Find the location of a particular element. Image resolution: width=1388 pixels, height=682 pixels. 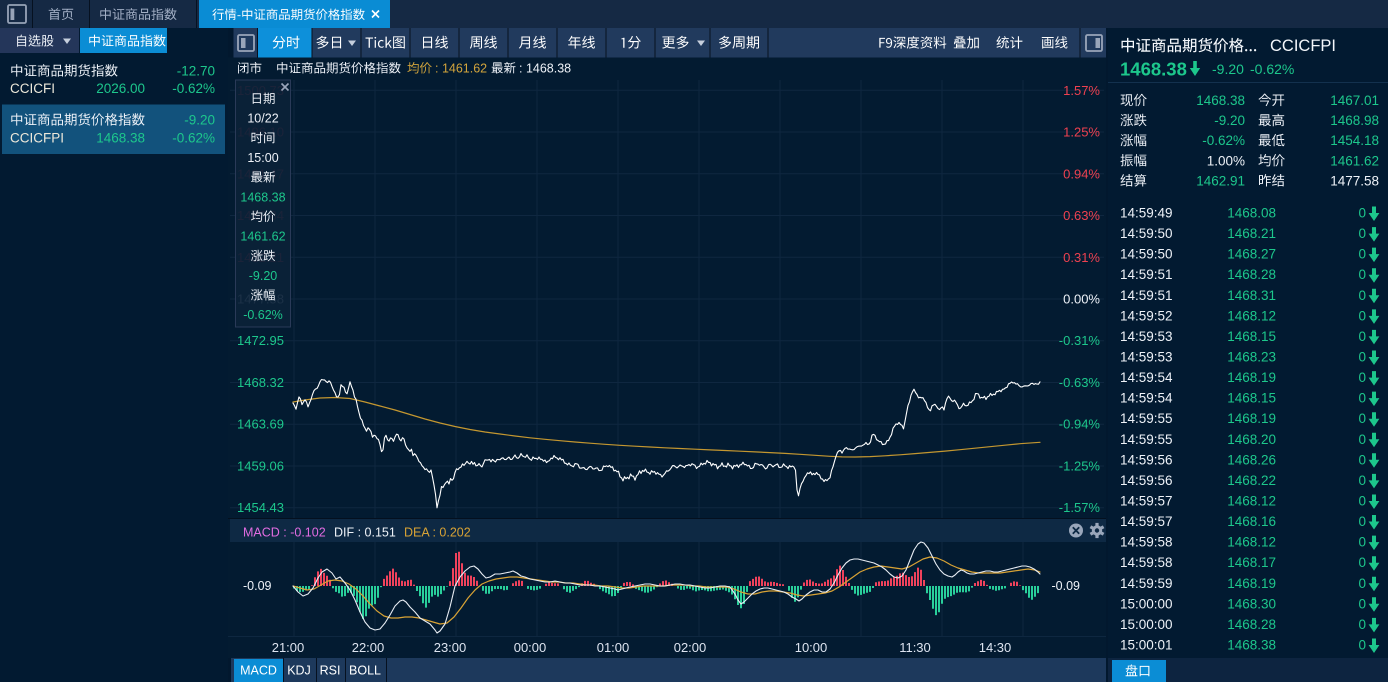

svg-text: 0.31% is located at coordinates (1081, 257).